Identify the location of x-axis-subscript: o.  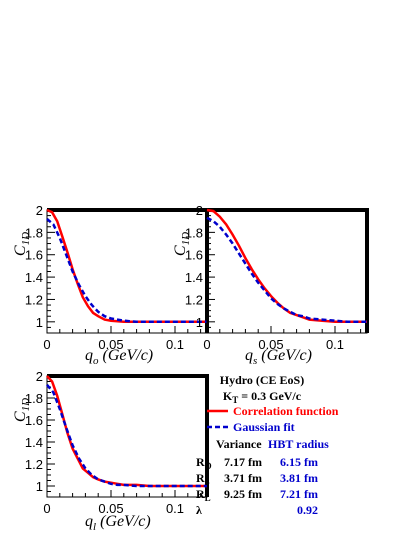
(96, 361).